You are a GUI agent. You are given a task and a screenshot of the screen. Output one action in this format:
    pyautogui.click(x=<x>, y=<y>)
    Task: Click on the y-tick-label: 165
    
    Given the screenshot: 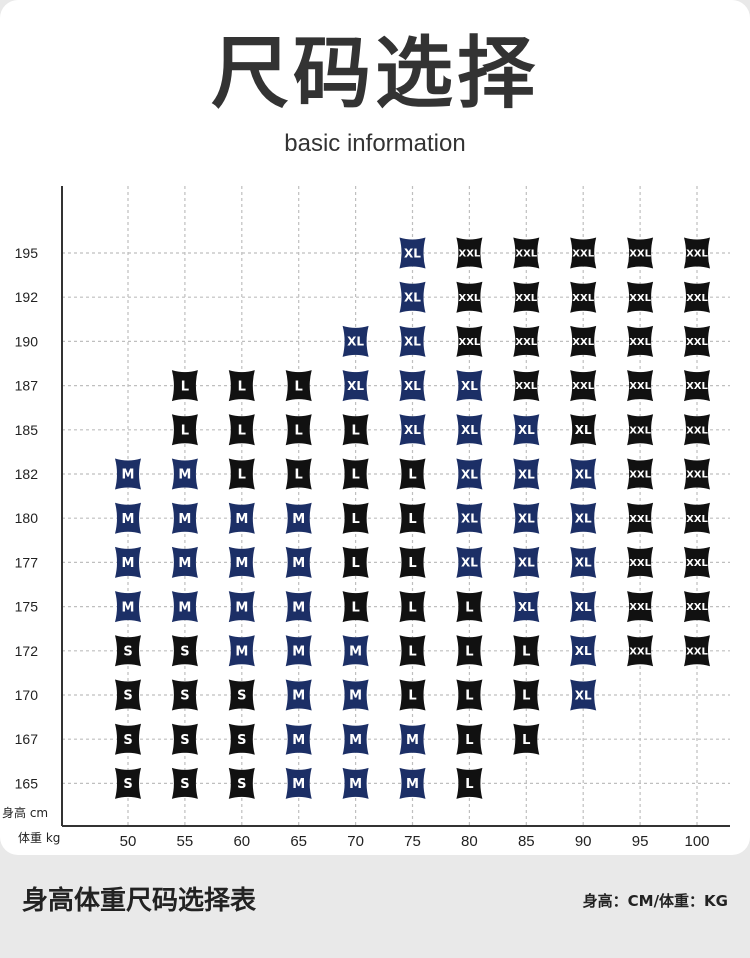 What is the action you would take?
    pyautogui.click(x=27, y=783)
    